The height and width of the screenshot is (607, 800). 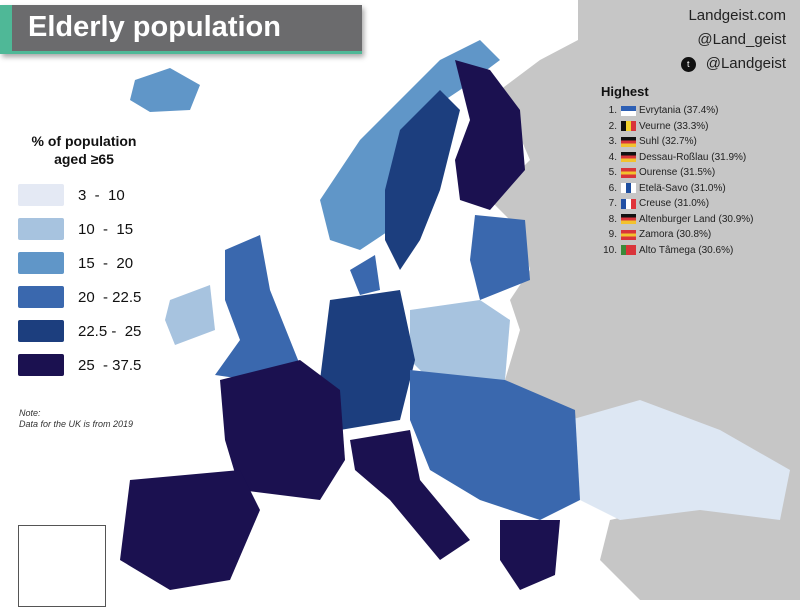 What do you see at coordinates (154, 27) in the screenshot?
I see `page-title: Elderly population` at bounding box center [154, 27].